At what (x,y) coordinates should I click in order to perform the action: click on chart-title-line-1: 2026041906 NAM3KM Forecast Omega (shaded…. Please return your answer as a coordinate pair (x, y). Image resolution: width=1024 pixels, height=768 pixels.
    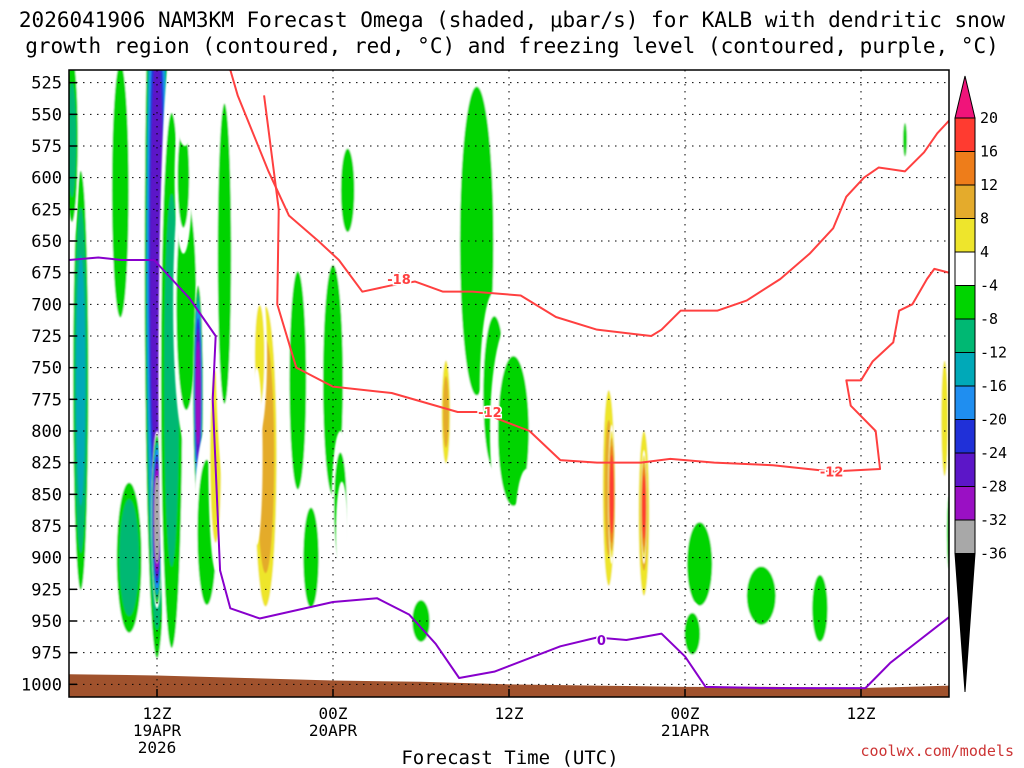
    Looking at the image, I should click on (512, 20).